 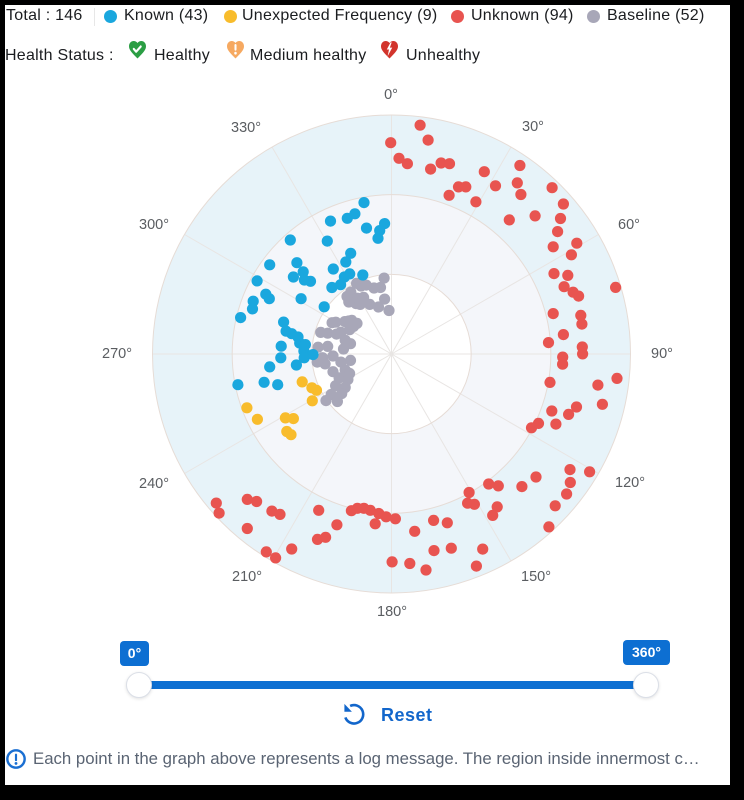 I want to click on svg-text: 60°, so click(x=629, y=225).